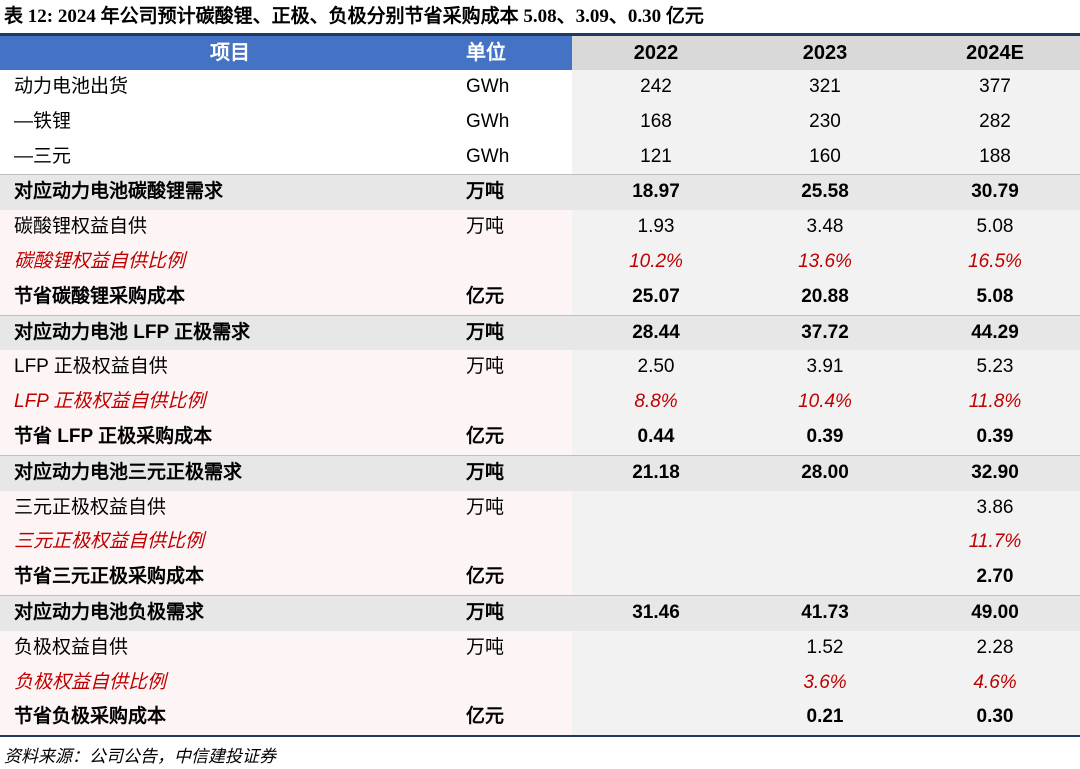  Describe the element at coordinates (230, 262) in the screenshot. I see `row-label: 碳酸锂权益自供比例` at that location.